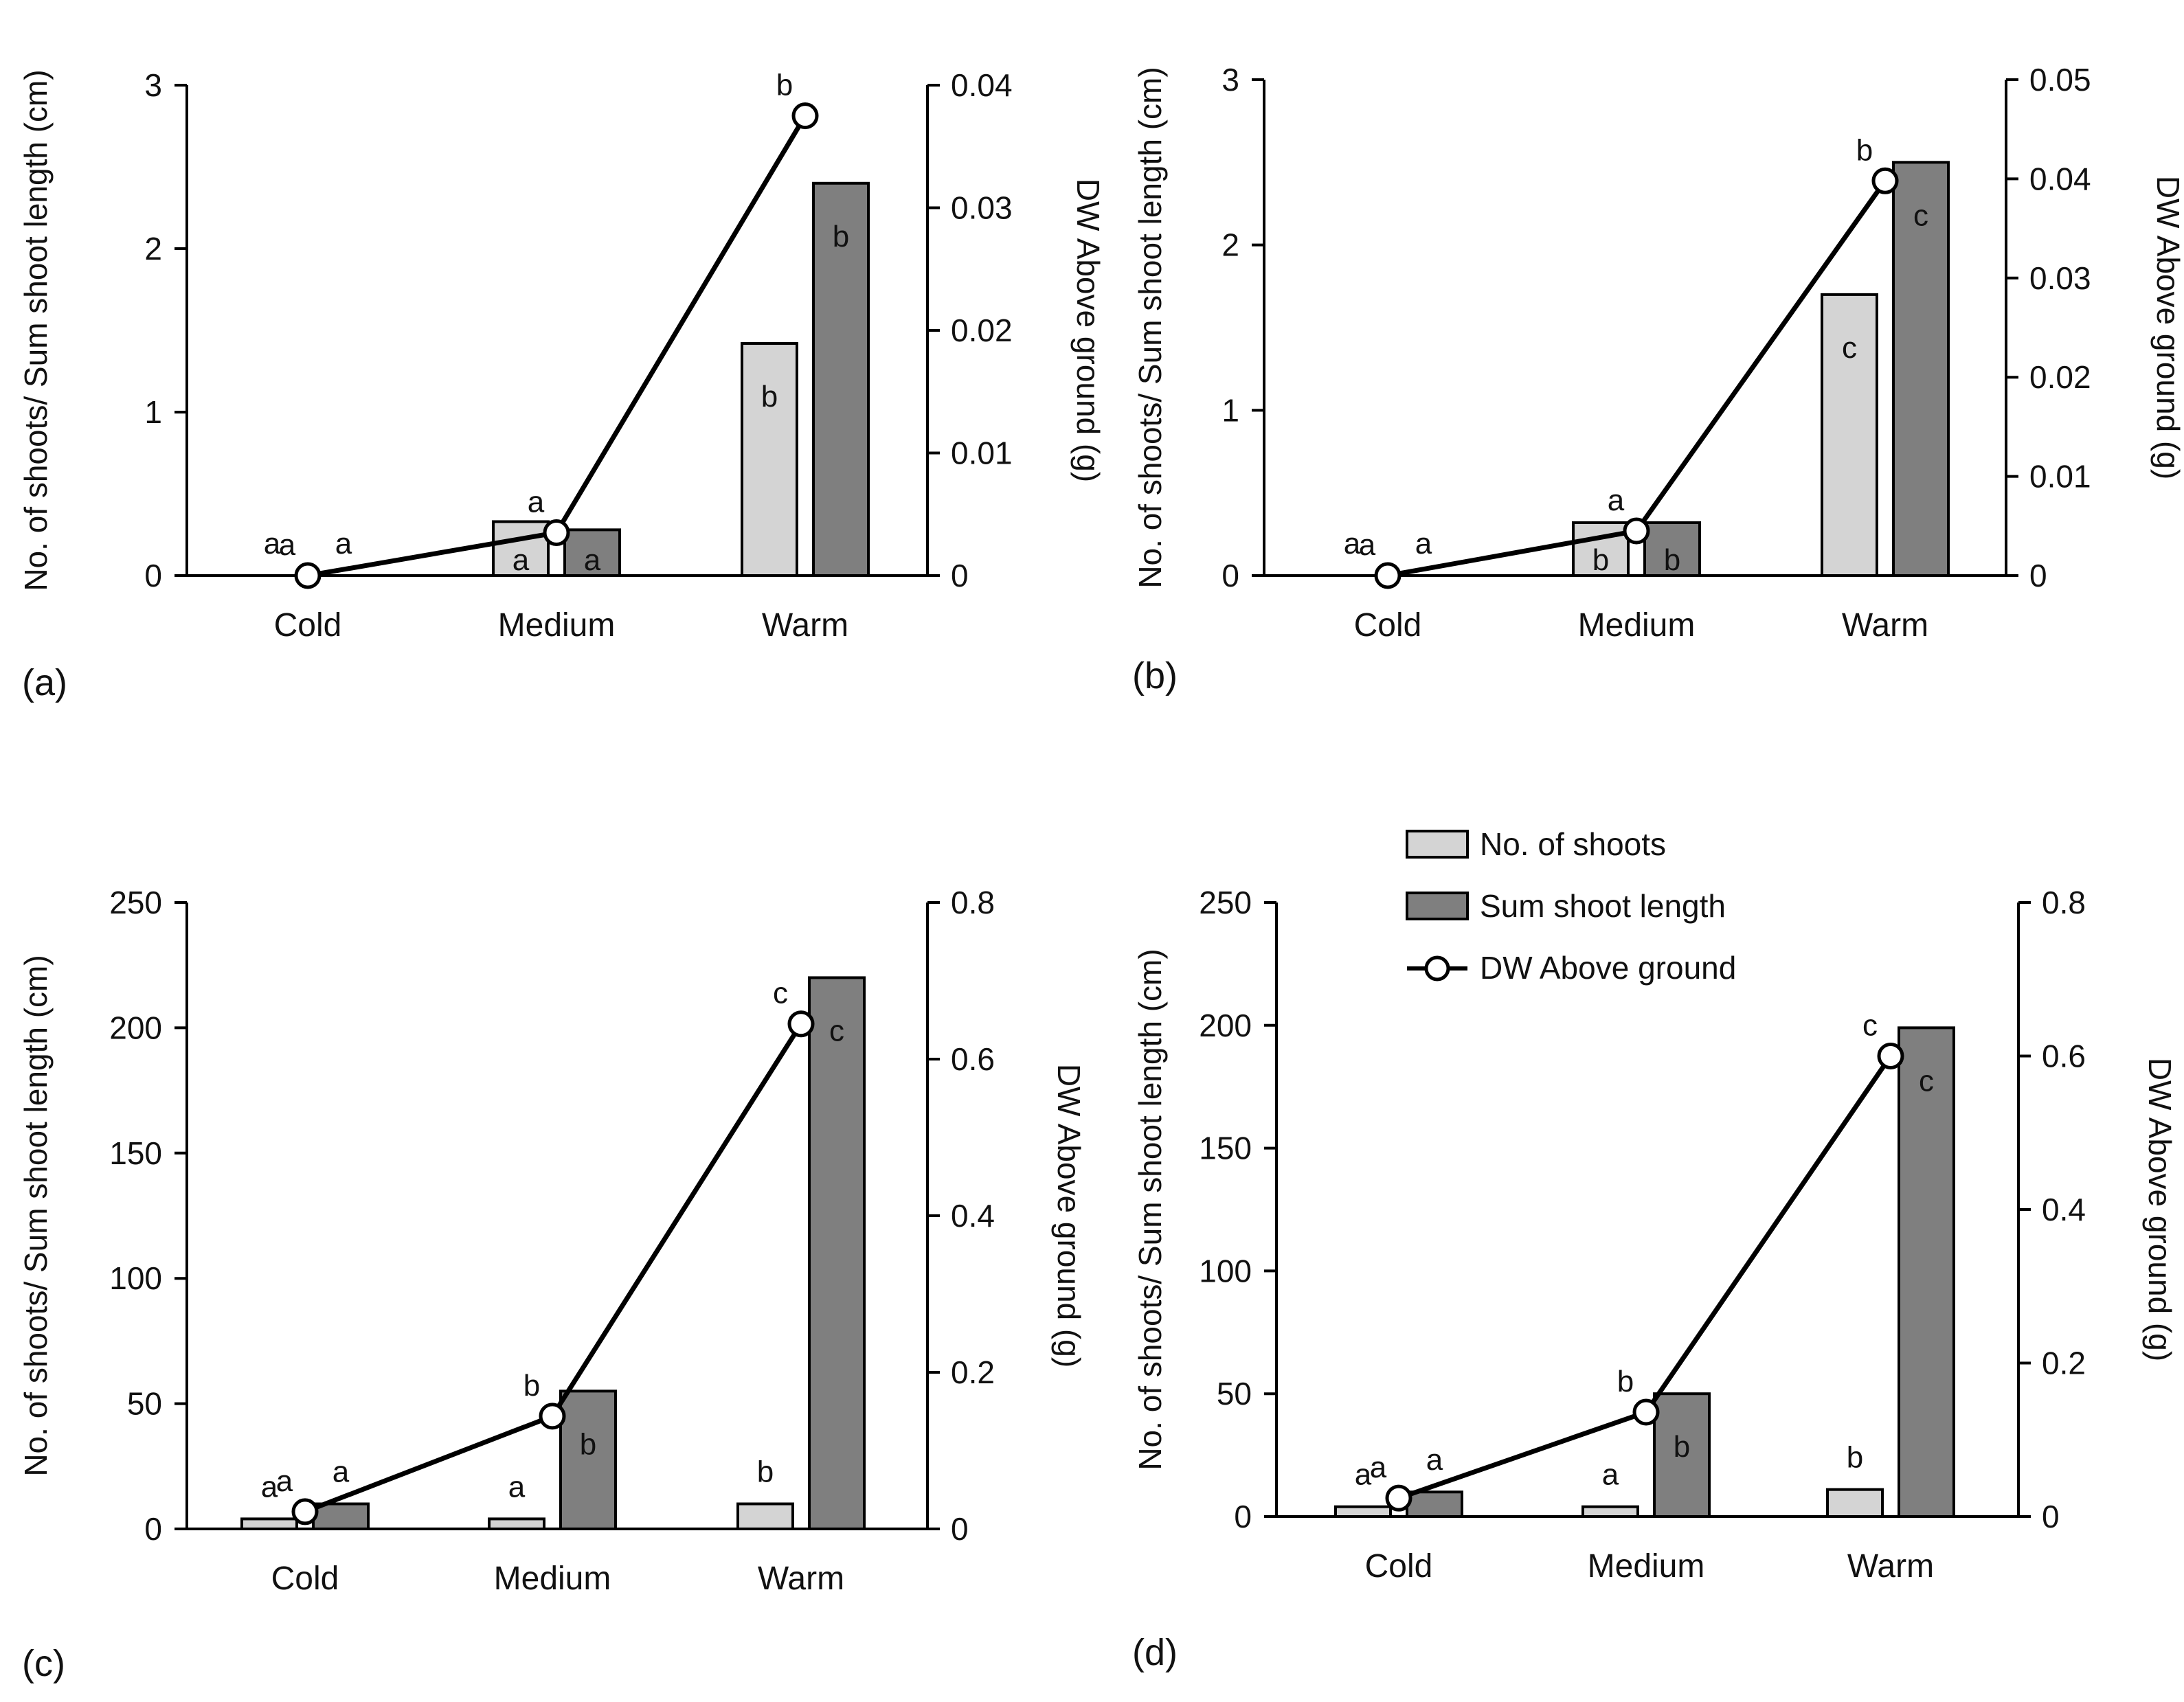  I want to click on legend-marker-dw-above-ground, so click(1437, 968).